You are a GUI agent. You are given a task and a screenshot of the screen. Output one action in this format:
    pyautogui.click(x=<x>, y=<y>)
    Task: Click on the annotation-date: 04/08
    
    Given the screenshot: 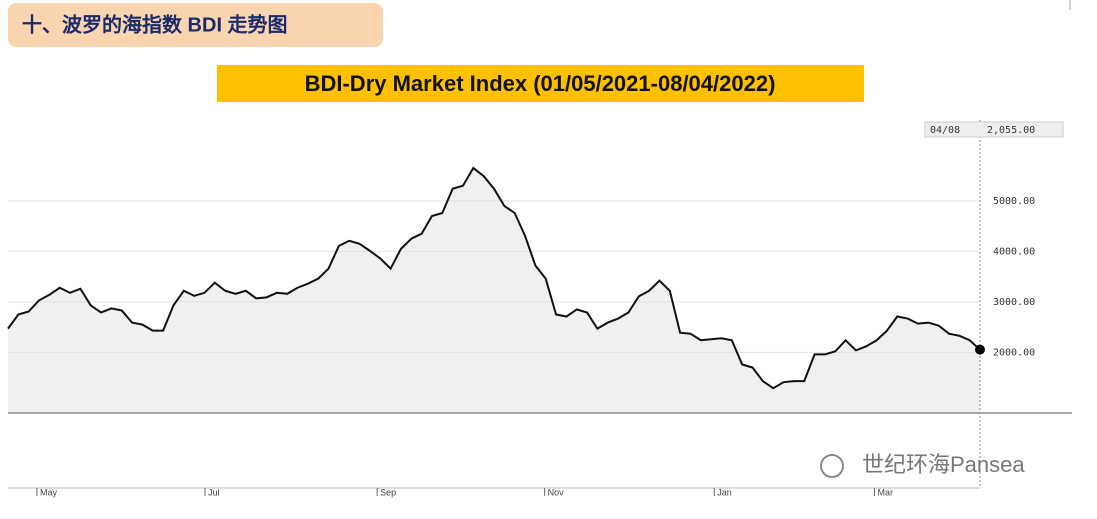 What is the action you would take?
    pyautogui.click(x=945, y=130)
    